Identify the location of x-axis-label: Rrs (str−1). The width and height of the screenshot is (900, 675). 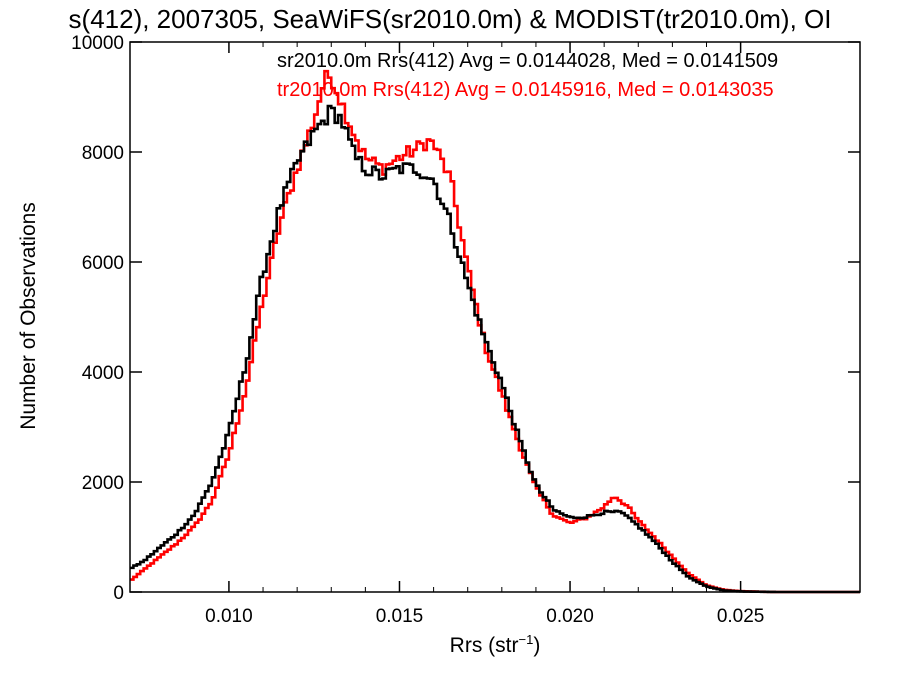
(495, 644).